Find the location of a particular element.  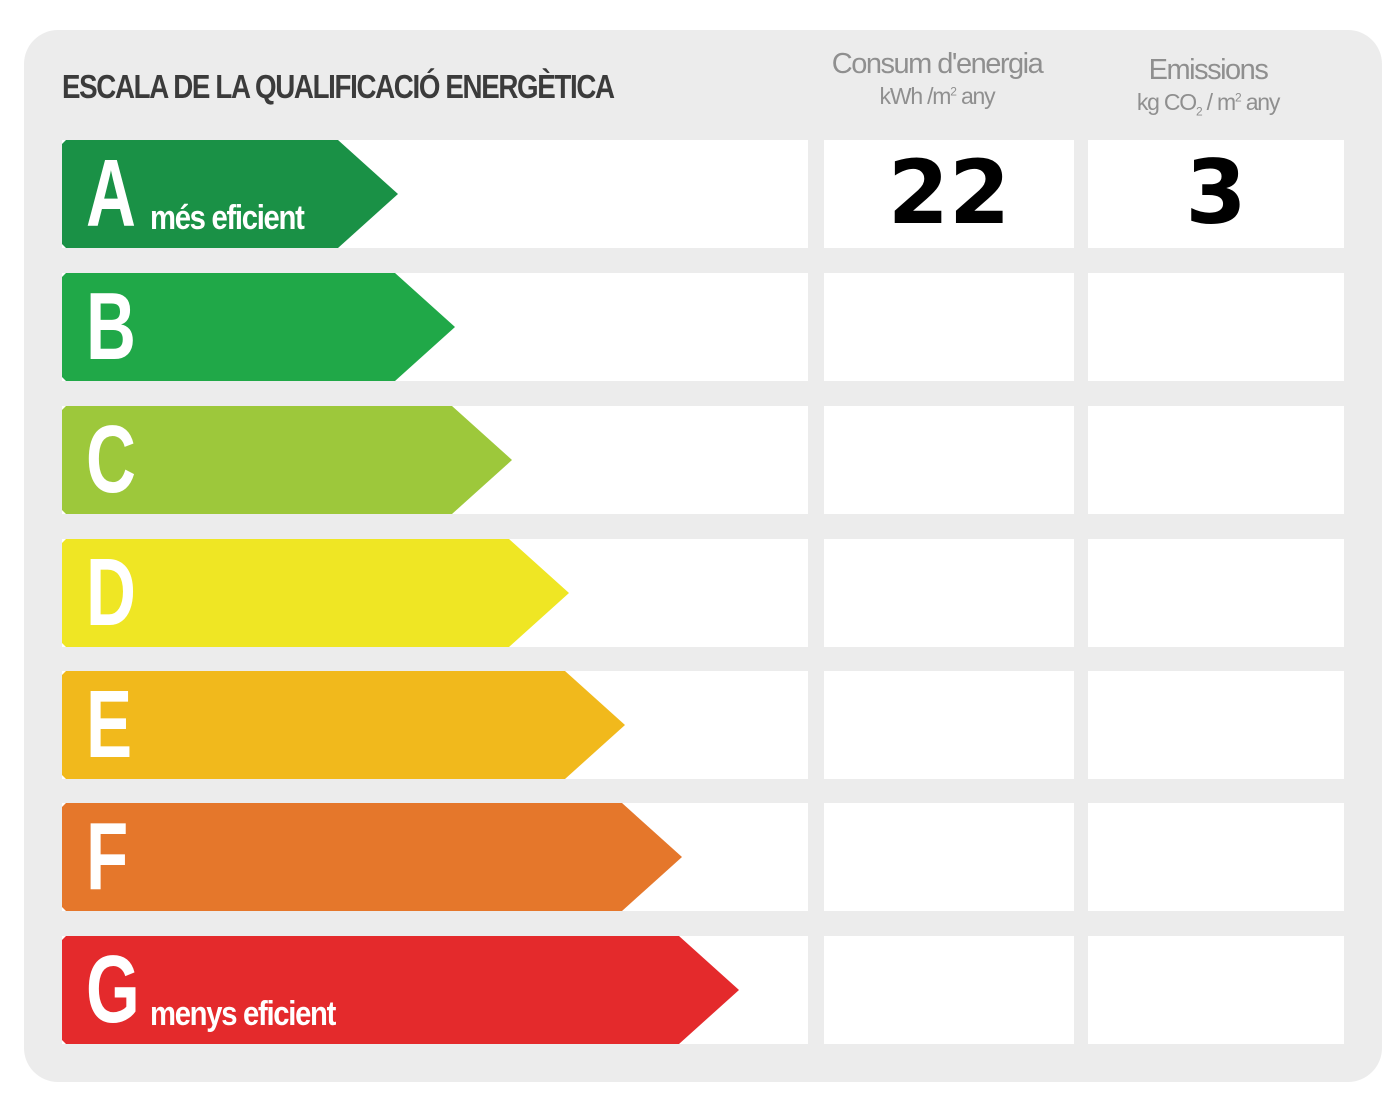

rating-arrow-b: B is located at coordinates (258, 327).